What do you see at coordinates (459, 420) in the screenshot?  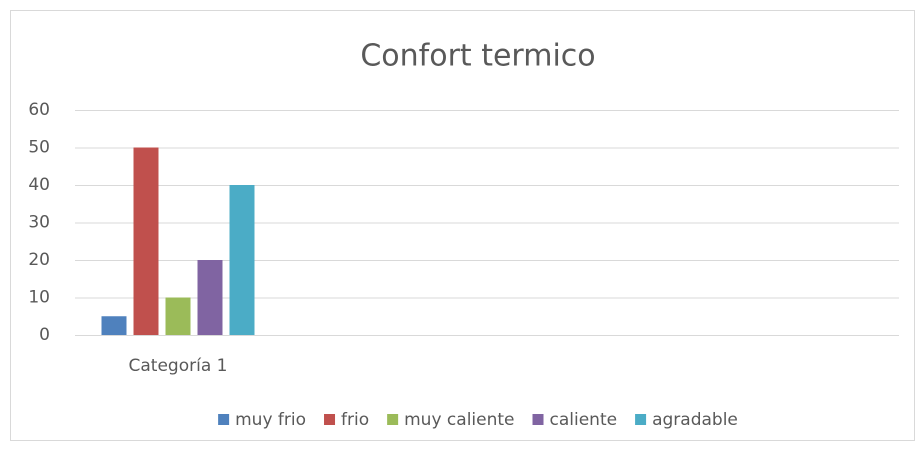 I see `legend-label: muy caliente` at bounding box center [459, 420].